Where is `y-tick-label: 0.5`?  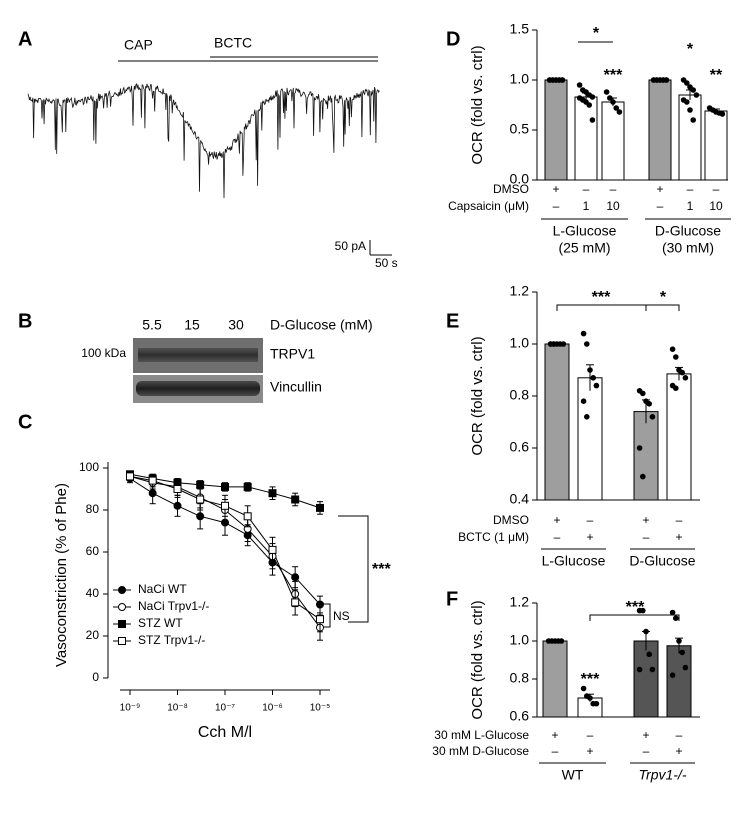
y-tick-label: 0.5 is located at coordinates (520, 129).